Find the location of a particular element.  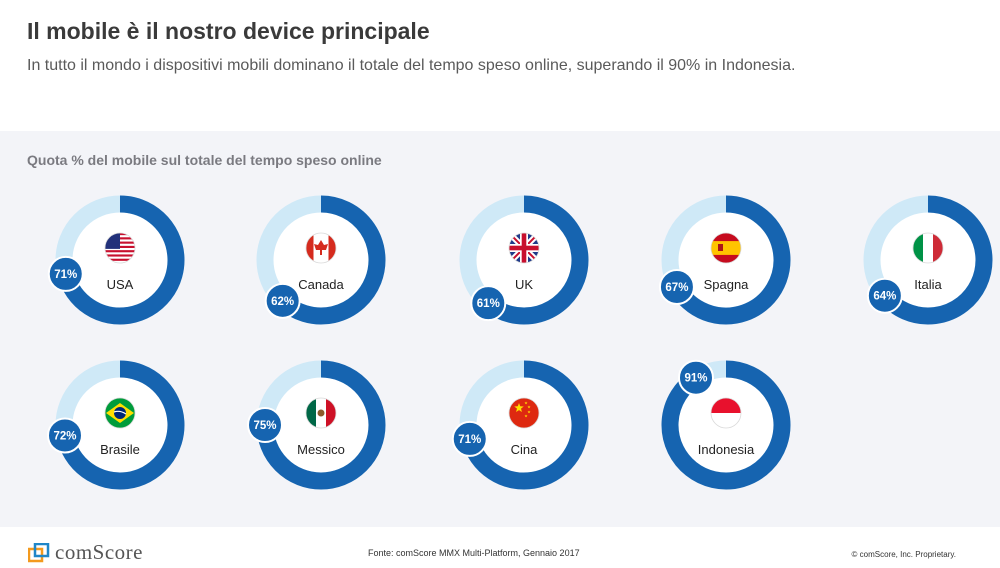

flag-globe is located at coordinates (120, 413).